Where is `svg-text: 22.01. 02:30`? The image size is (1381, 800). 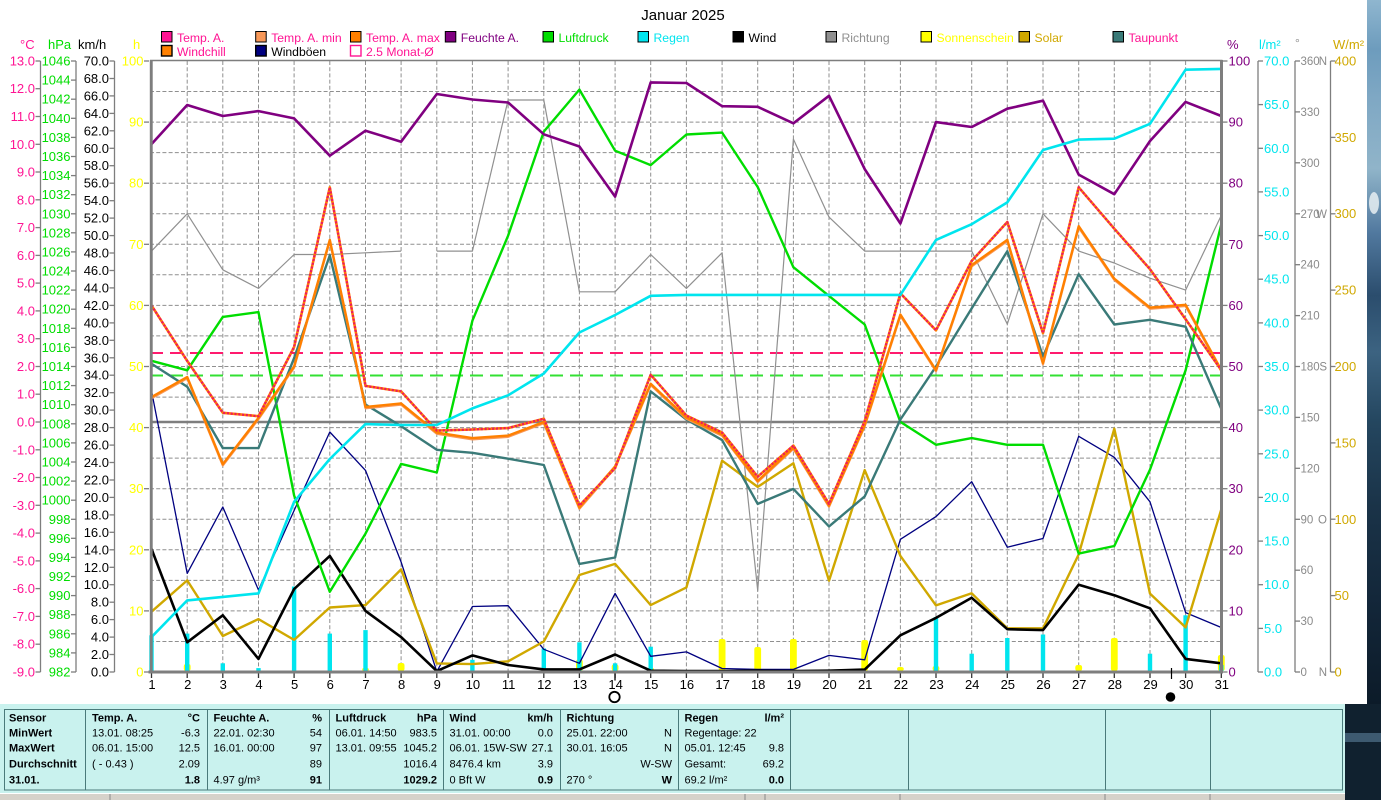 svg-text: 22.01. 02:30 is located at coordinates (244, 734).